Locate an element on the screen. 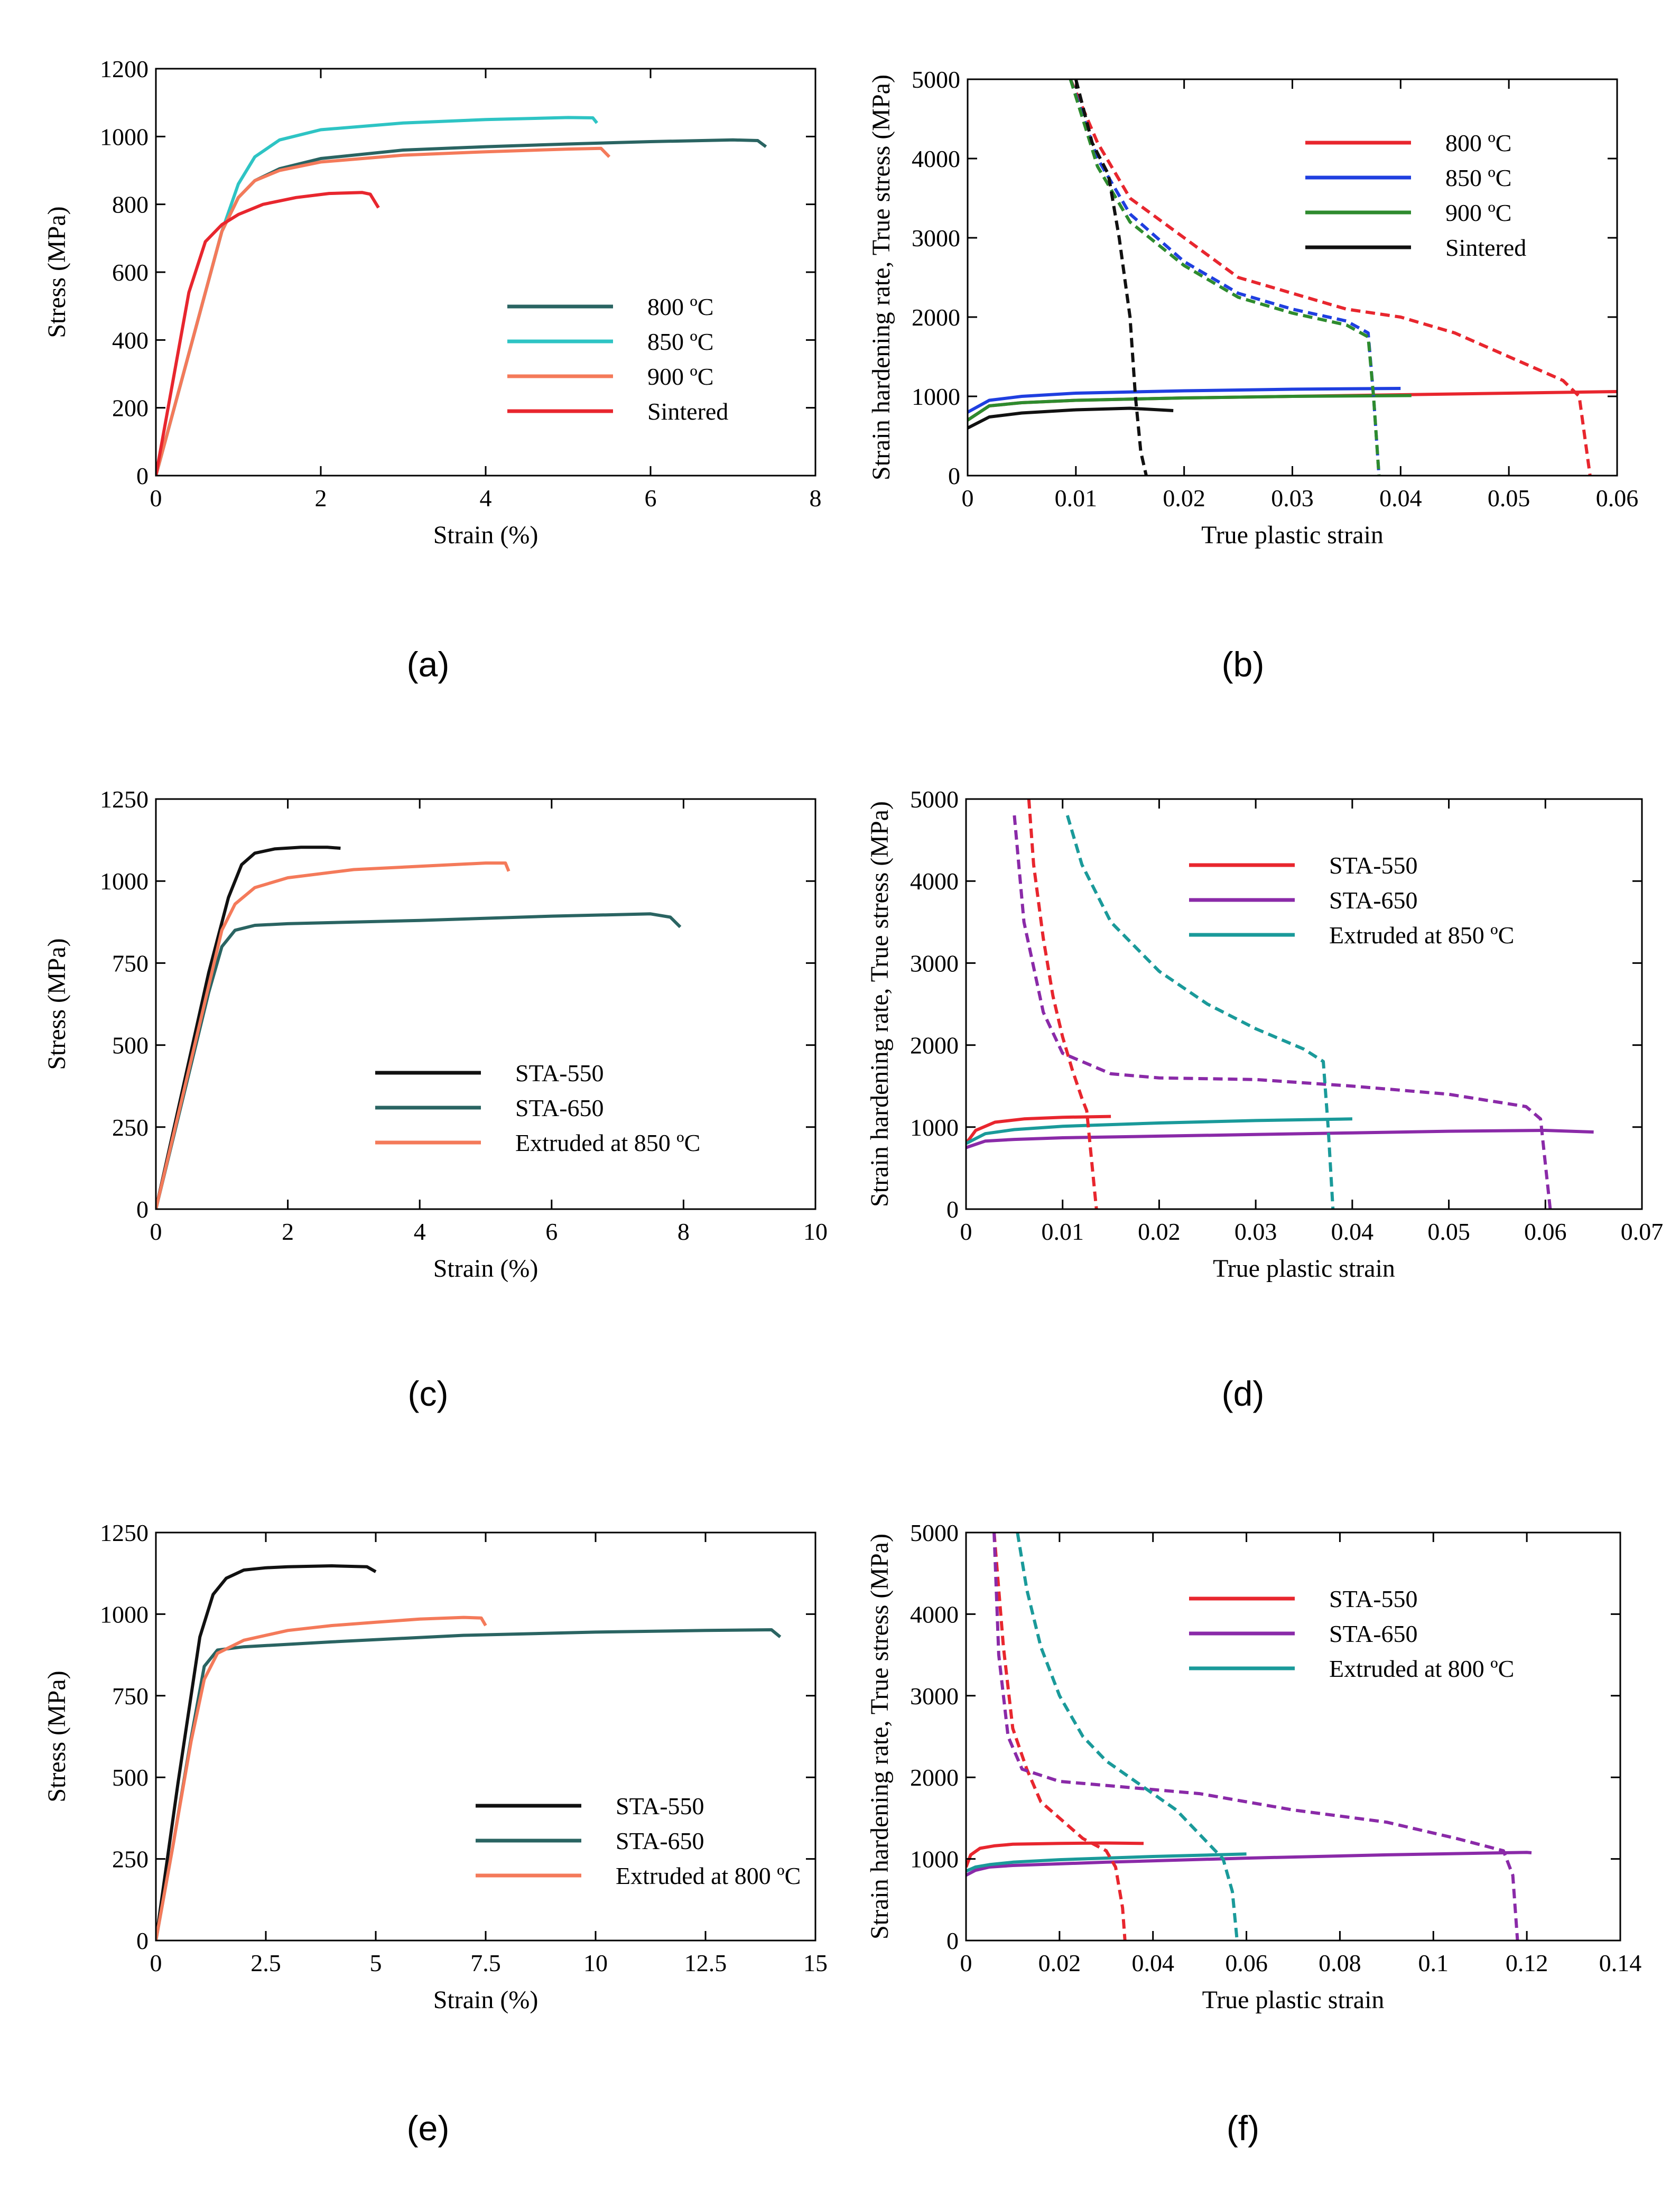 The height and width of the screenshot is (2191, 1680). x-tick-label-a: 4 is located at coordinates (486, 498).